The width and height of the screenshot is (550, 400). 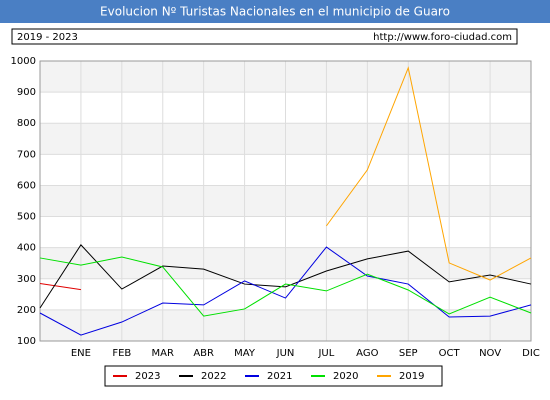 I want to click on subtitle: 2019 - 2023, so click(x=47, y=37).